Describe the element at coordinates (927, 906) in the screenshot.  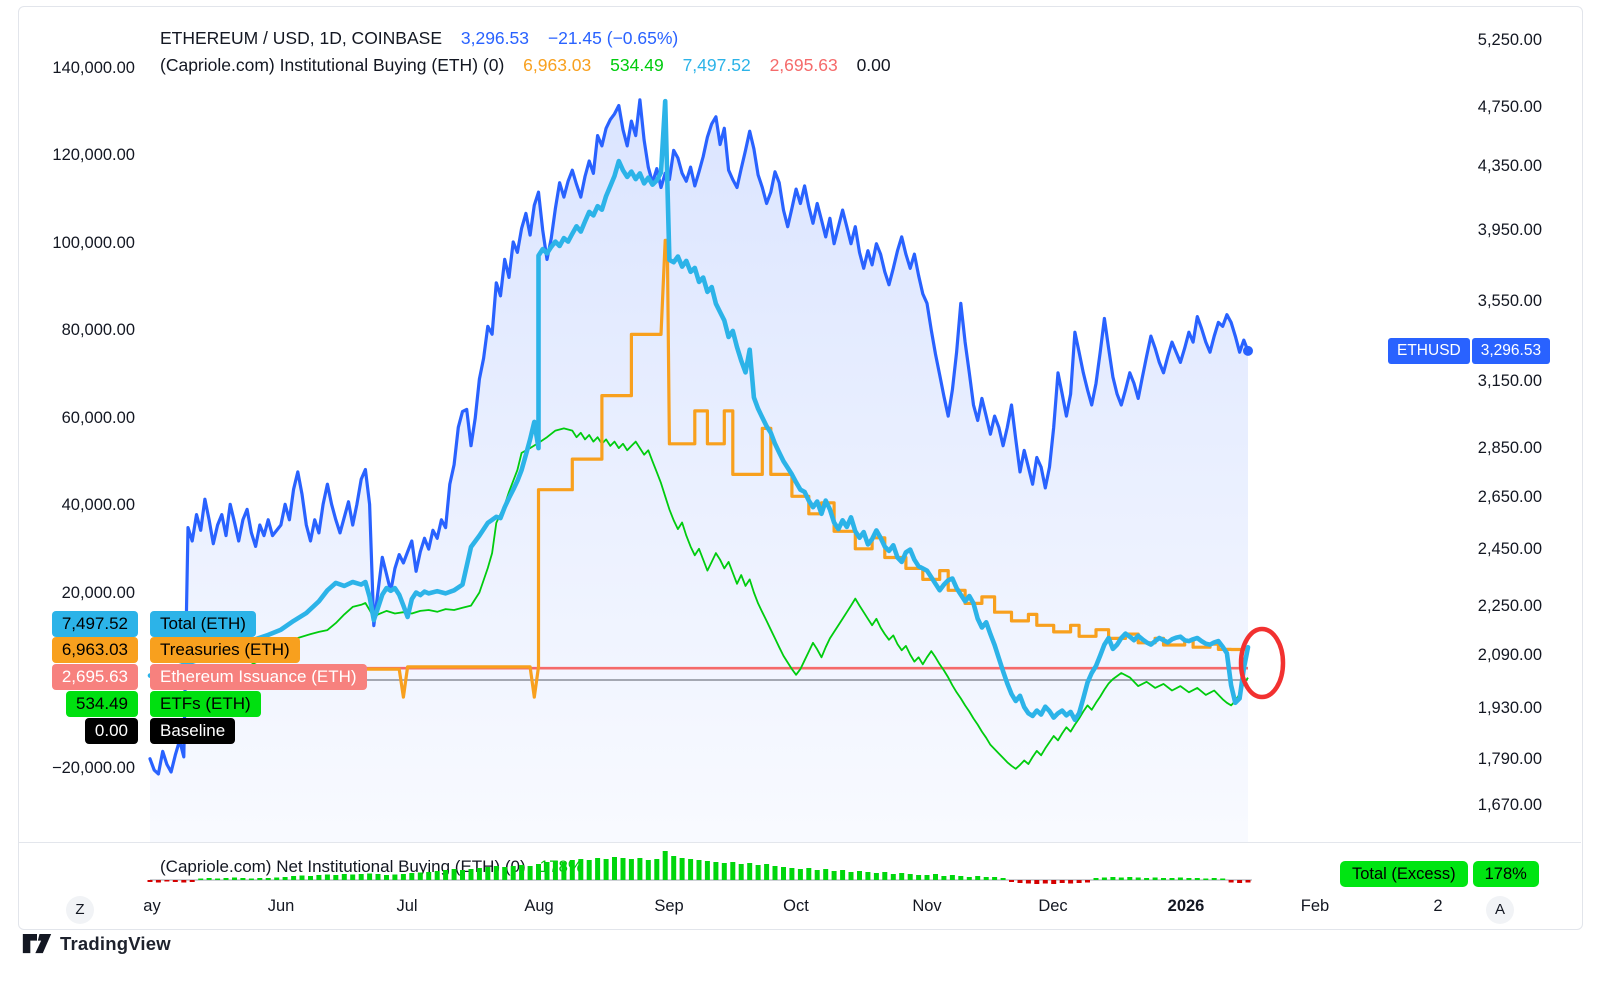
I see `time-axis-label-Nov: Nov` at that location.